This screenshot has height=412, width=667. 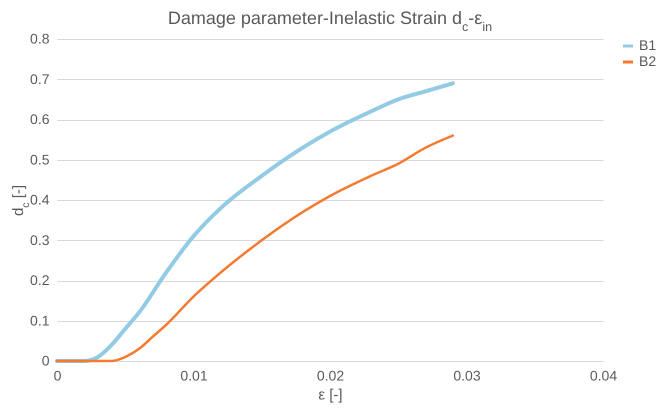 What do you see at coordinates (194, 376) in the screenshot?
I see `x-tick-label: 0.01` at bounding box center [194, 376].